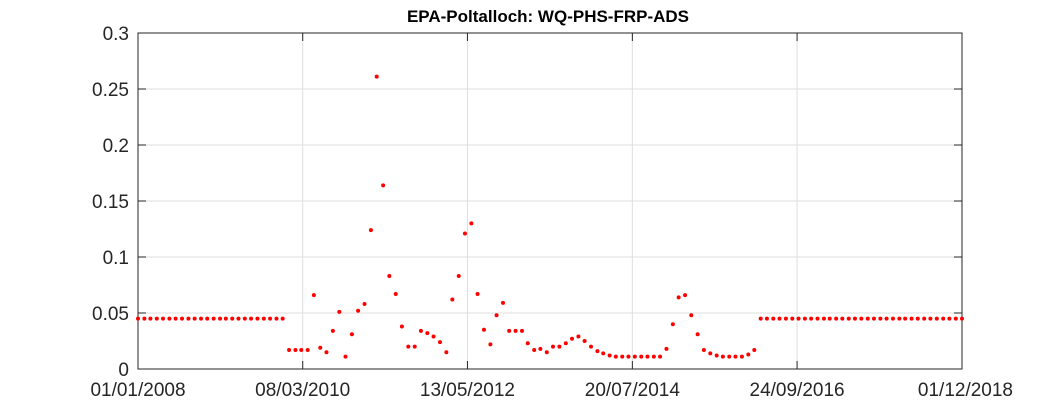 The height and width of the screenshot is (413, 1063). What do you see at coordinates (116, 34) in the screenshot?
I see `y-tick-label: 0.3` at bounding box center [116, 34].